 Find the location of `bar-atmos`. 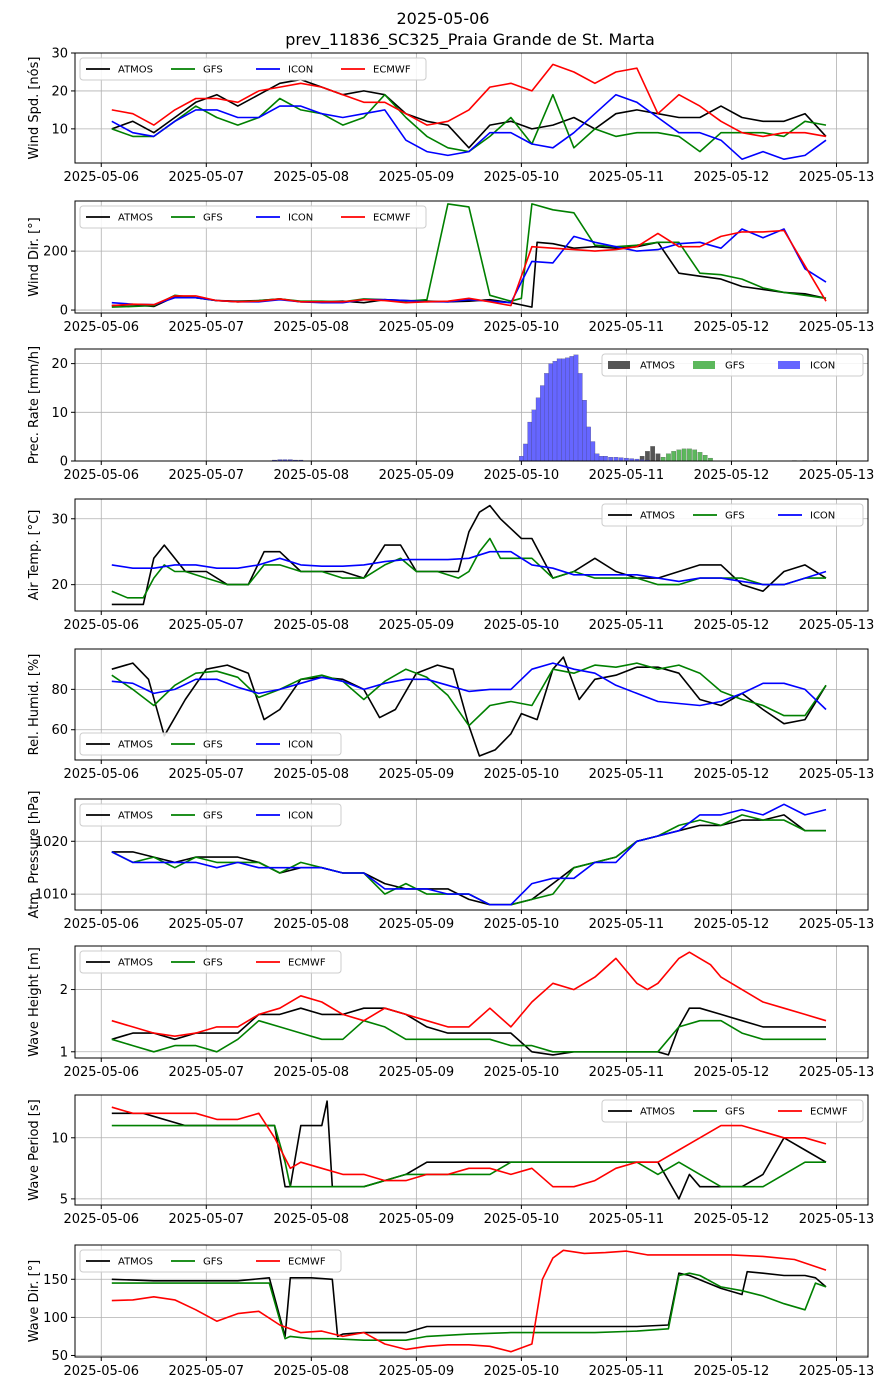

bar-atmos is located at coordinates (652, 453).